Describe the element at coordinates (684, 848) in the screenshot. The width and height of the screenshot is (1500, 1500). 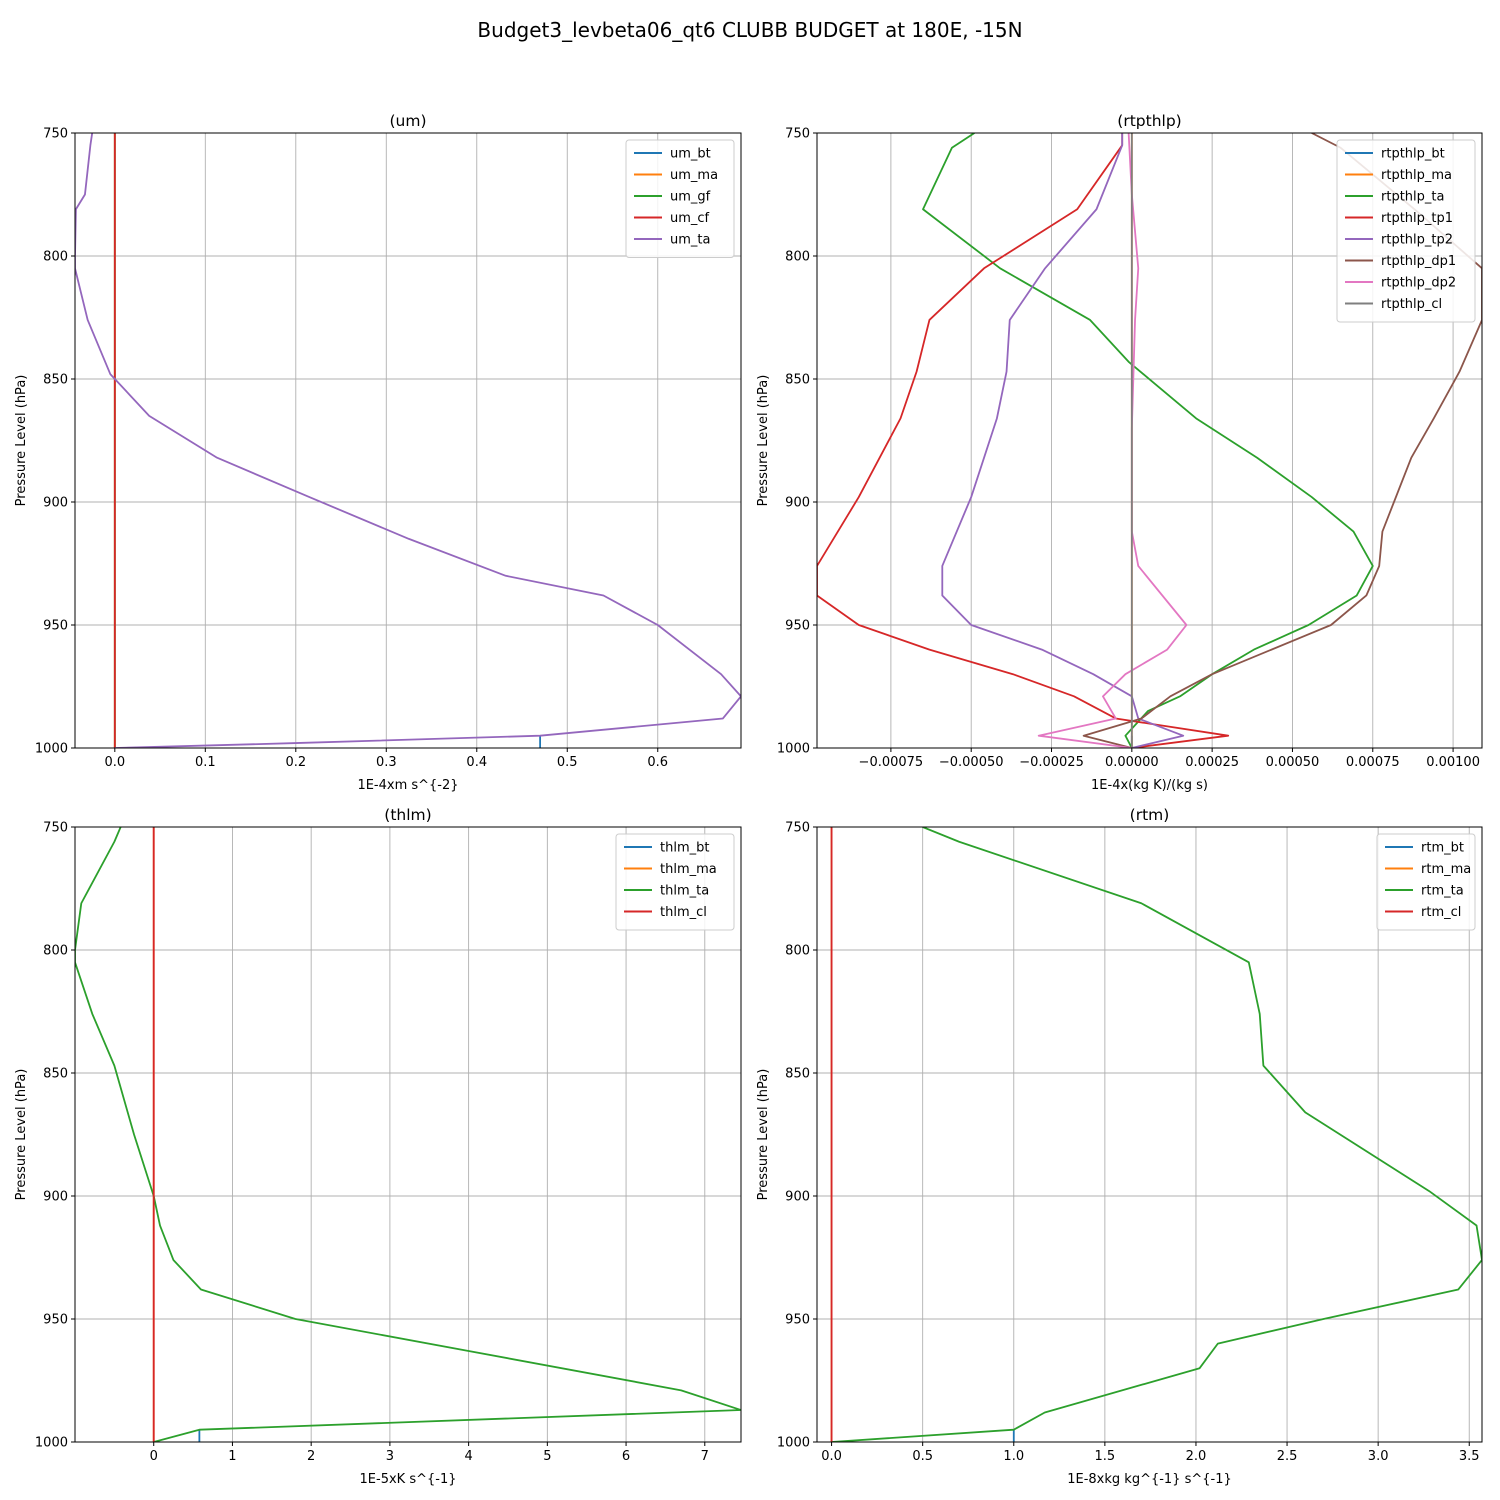
I see `legend-entry: thlm_bt` at that location.